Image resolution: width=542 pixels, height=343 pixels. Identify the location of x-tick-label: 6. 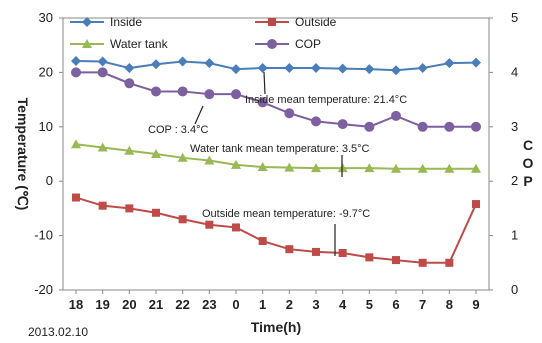
(395, 304).